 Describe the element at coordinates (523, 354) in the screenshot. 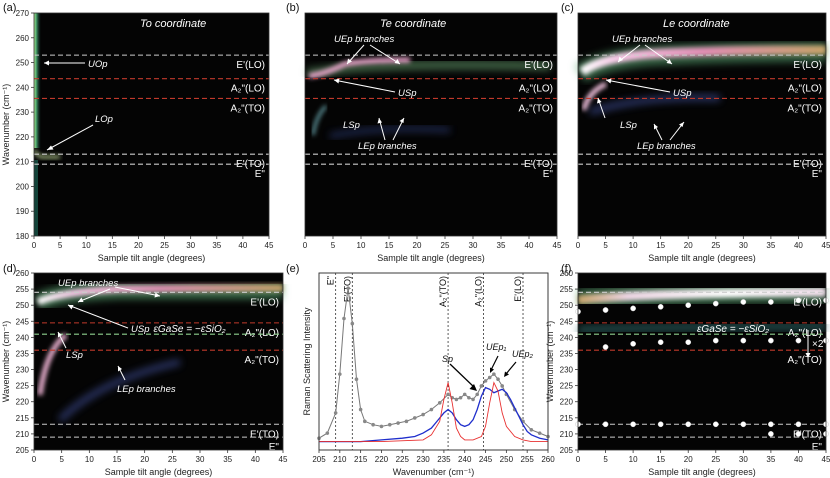

I see `svg-text: UEp₂` at that location.